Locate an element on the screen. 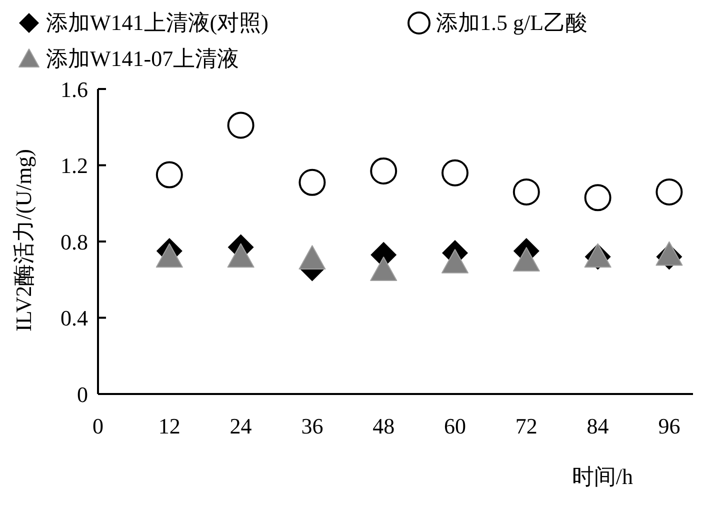 Image resolution: width=711 pixels, height=518 pixels. x-tick-label: 72 is located at coordinates (526, 426).